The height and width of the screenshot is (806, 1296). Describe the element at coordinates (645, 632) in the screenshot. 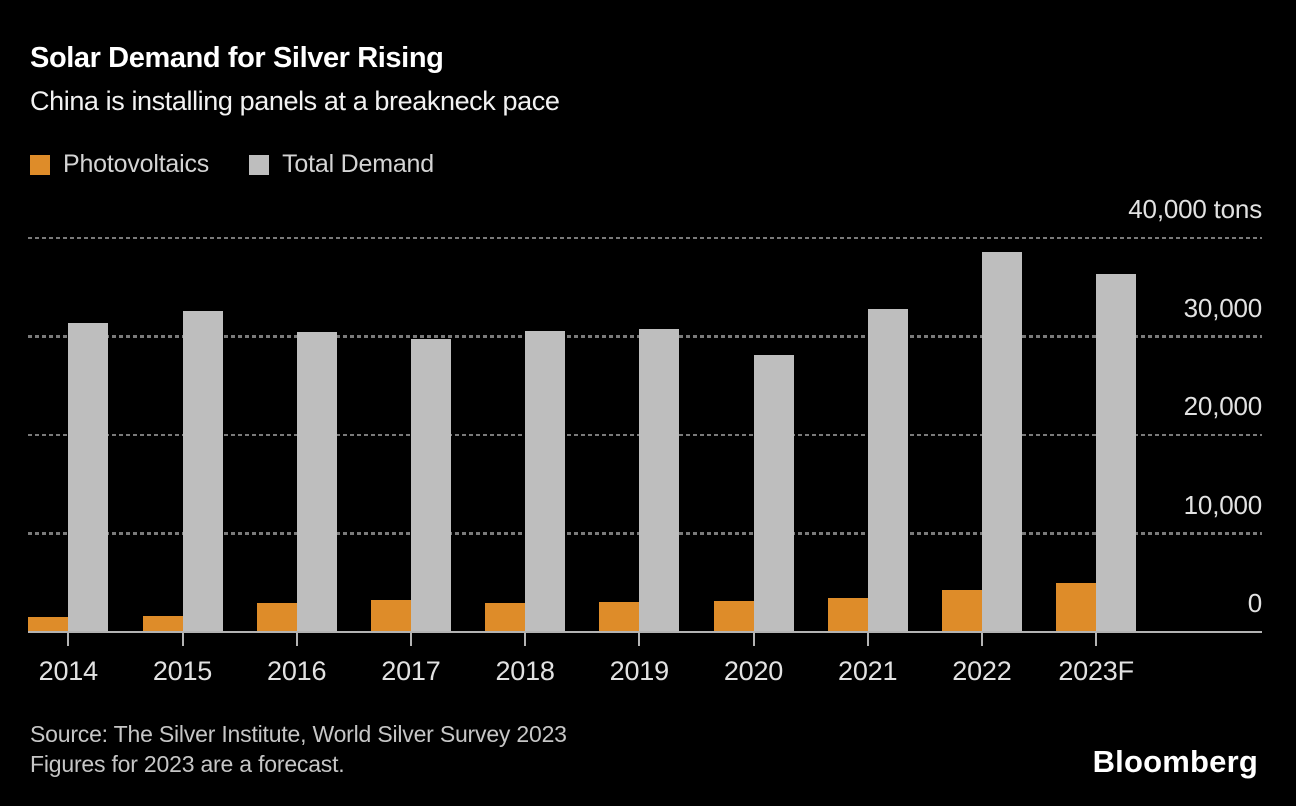

I see `x-axis-line` at that location.